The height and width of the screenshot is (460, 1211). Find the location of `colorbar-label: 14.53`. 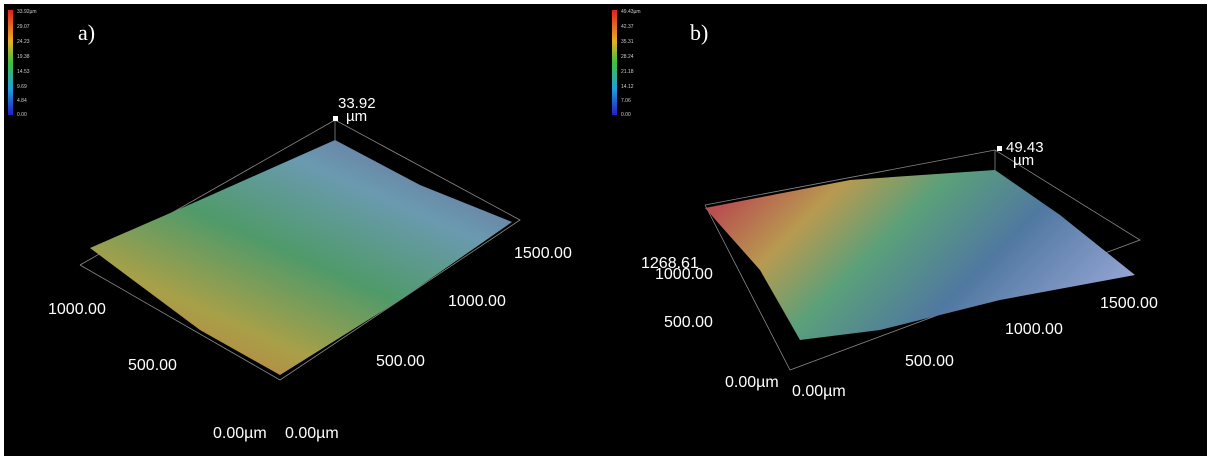

colorbar-label: 14.53 is located at coordinates (23, 72).